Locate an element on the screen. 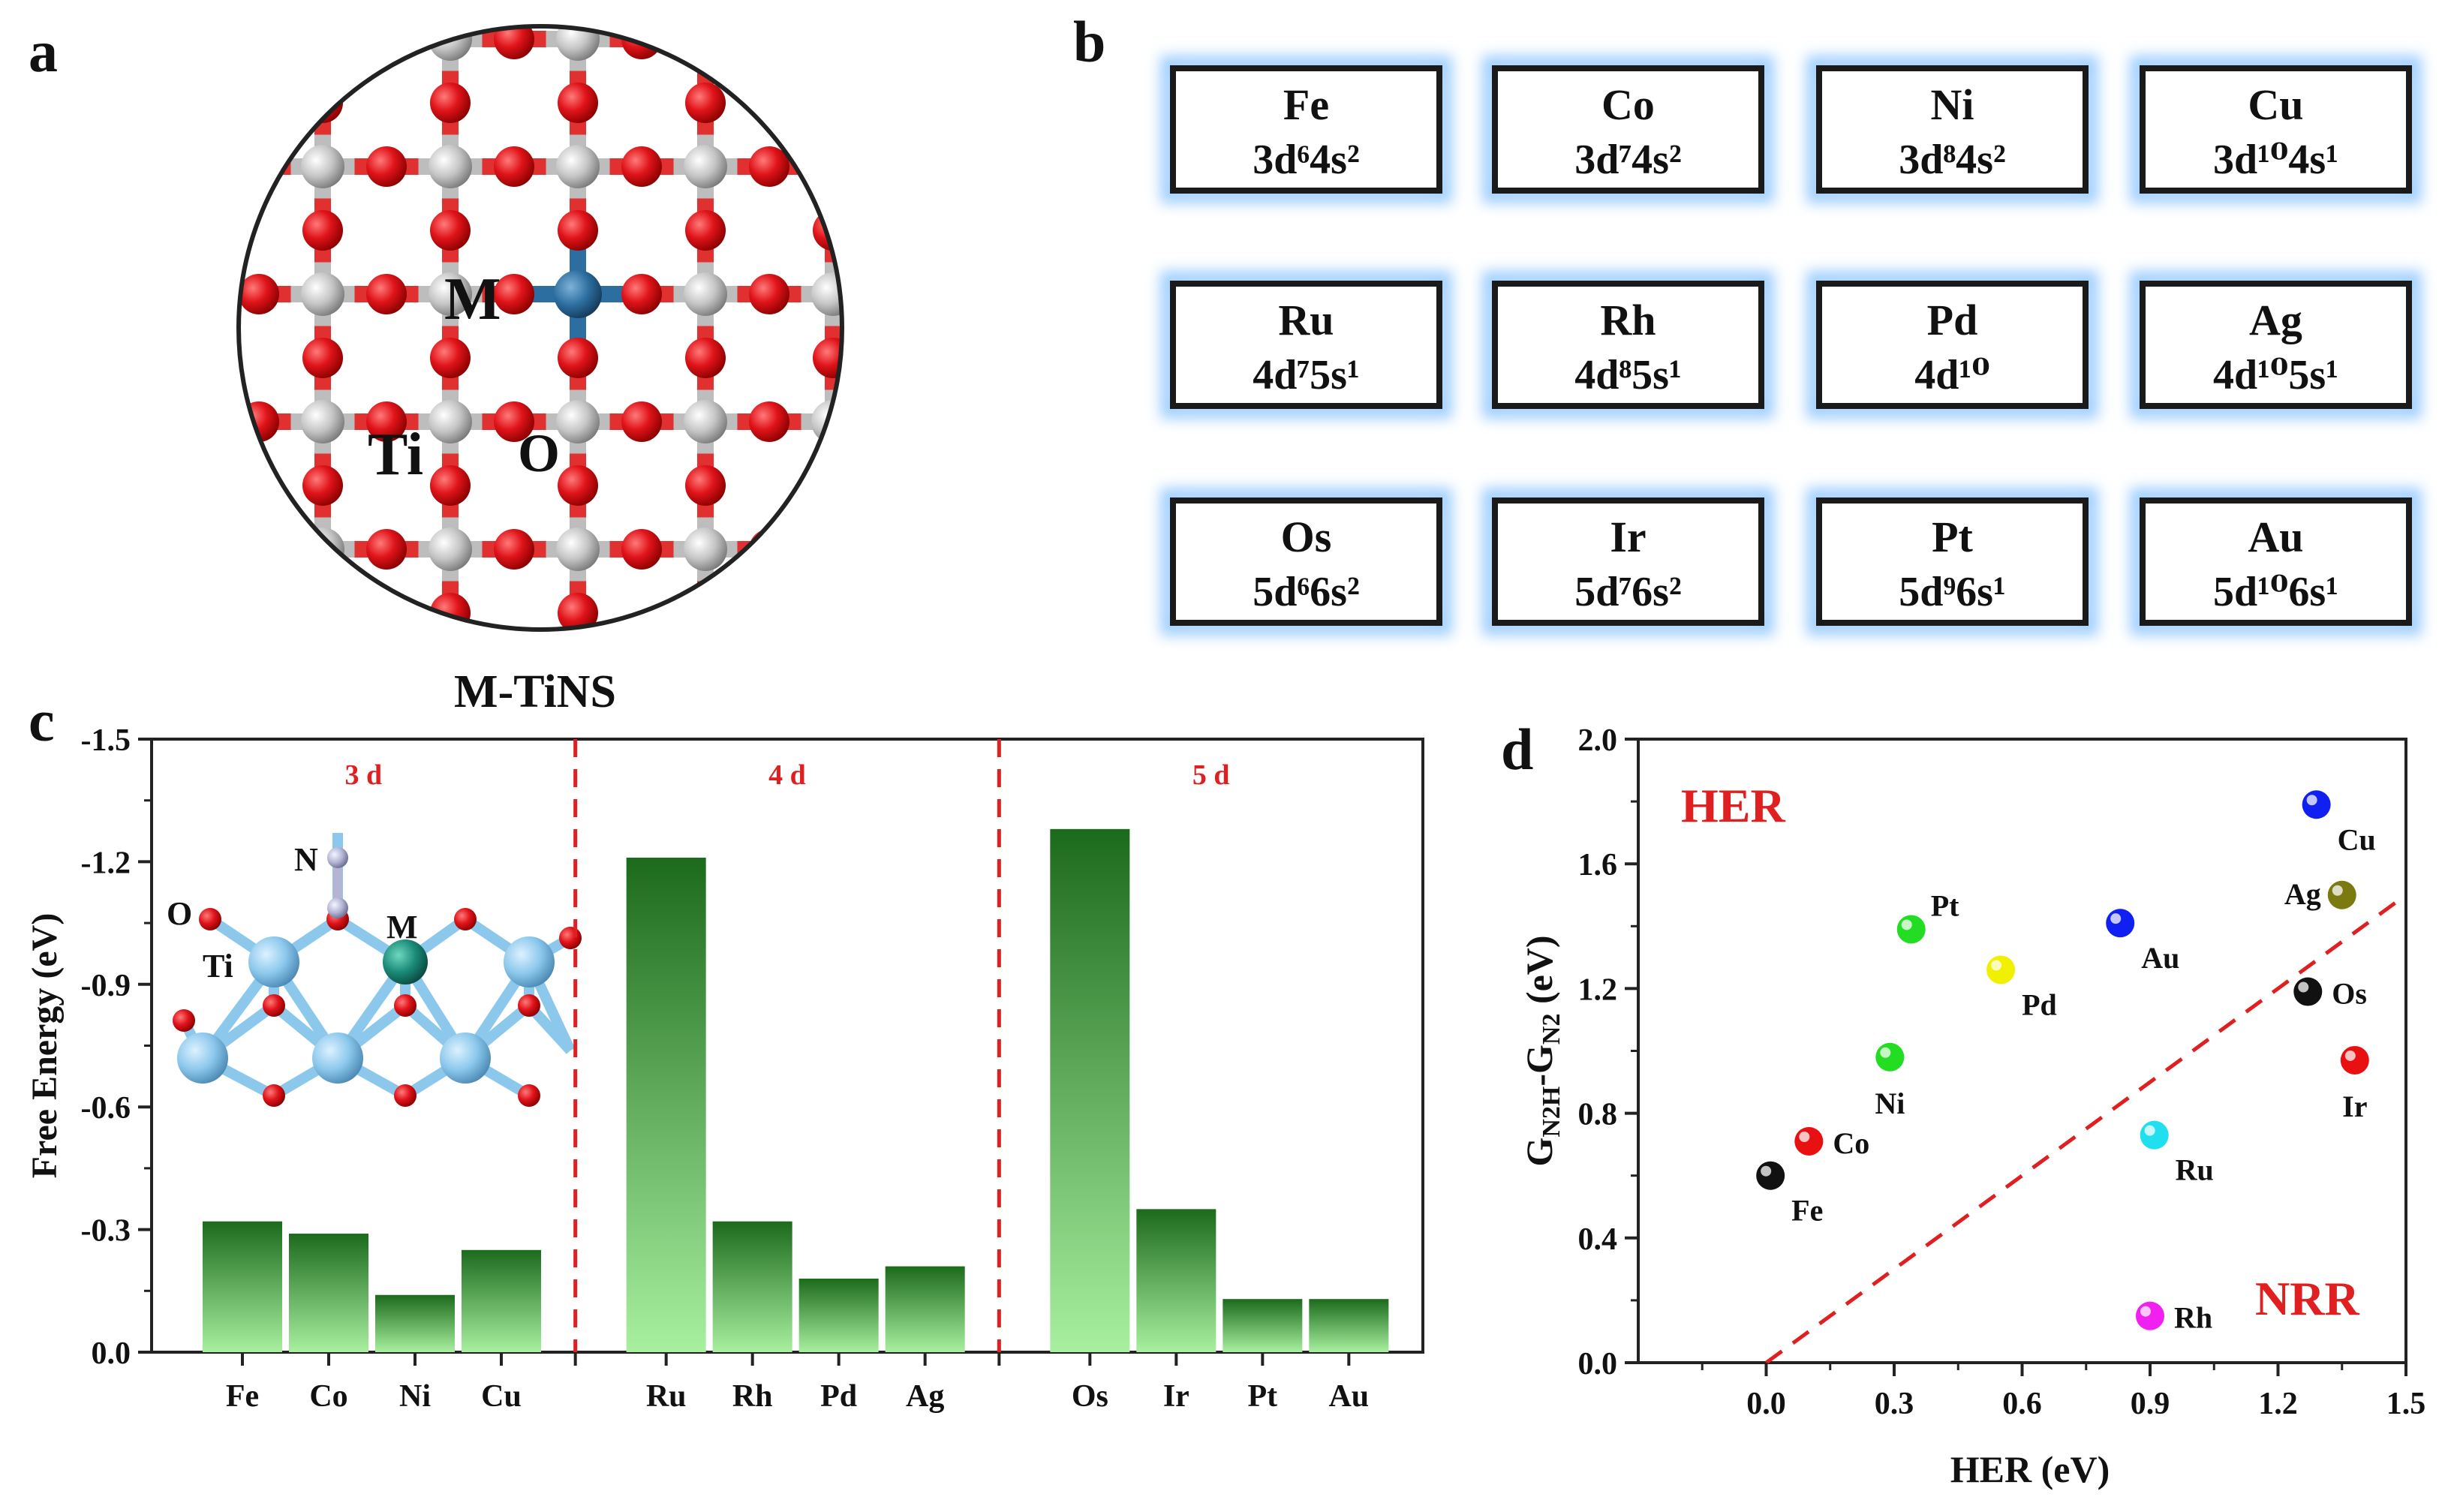 The width and height of the screenshot is (2451, 1512). point-rh: Rh is located at coordinates (2174, 1318).